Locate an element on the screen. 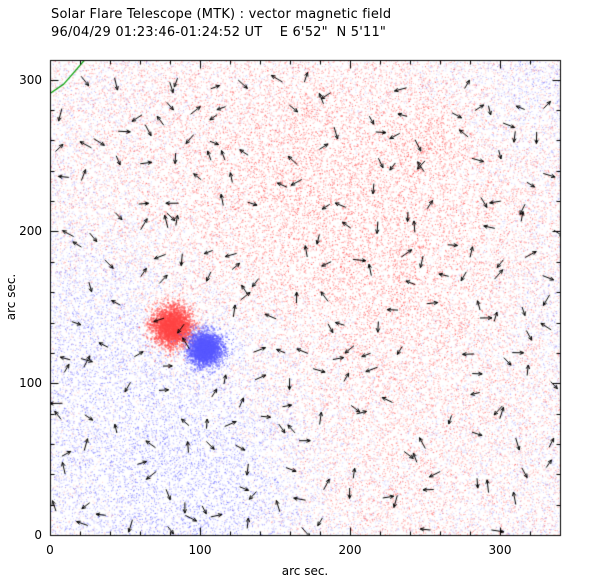  x-tick-label: 100 is located at coordinates (200, 550).